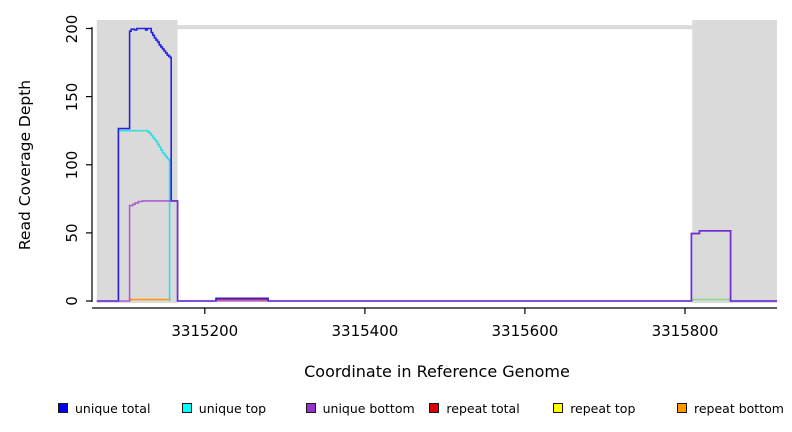 The height and width of the screenshot is (432, 792). I want to click on x-tick-label: 3315600, so click(525, 331).